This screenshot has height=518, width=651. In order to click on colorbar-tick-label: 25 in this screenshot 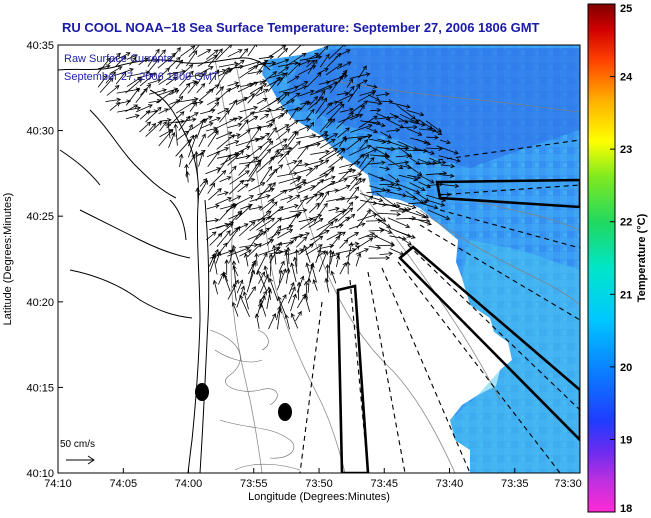, I will do `click(626, 9)`.